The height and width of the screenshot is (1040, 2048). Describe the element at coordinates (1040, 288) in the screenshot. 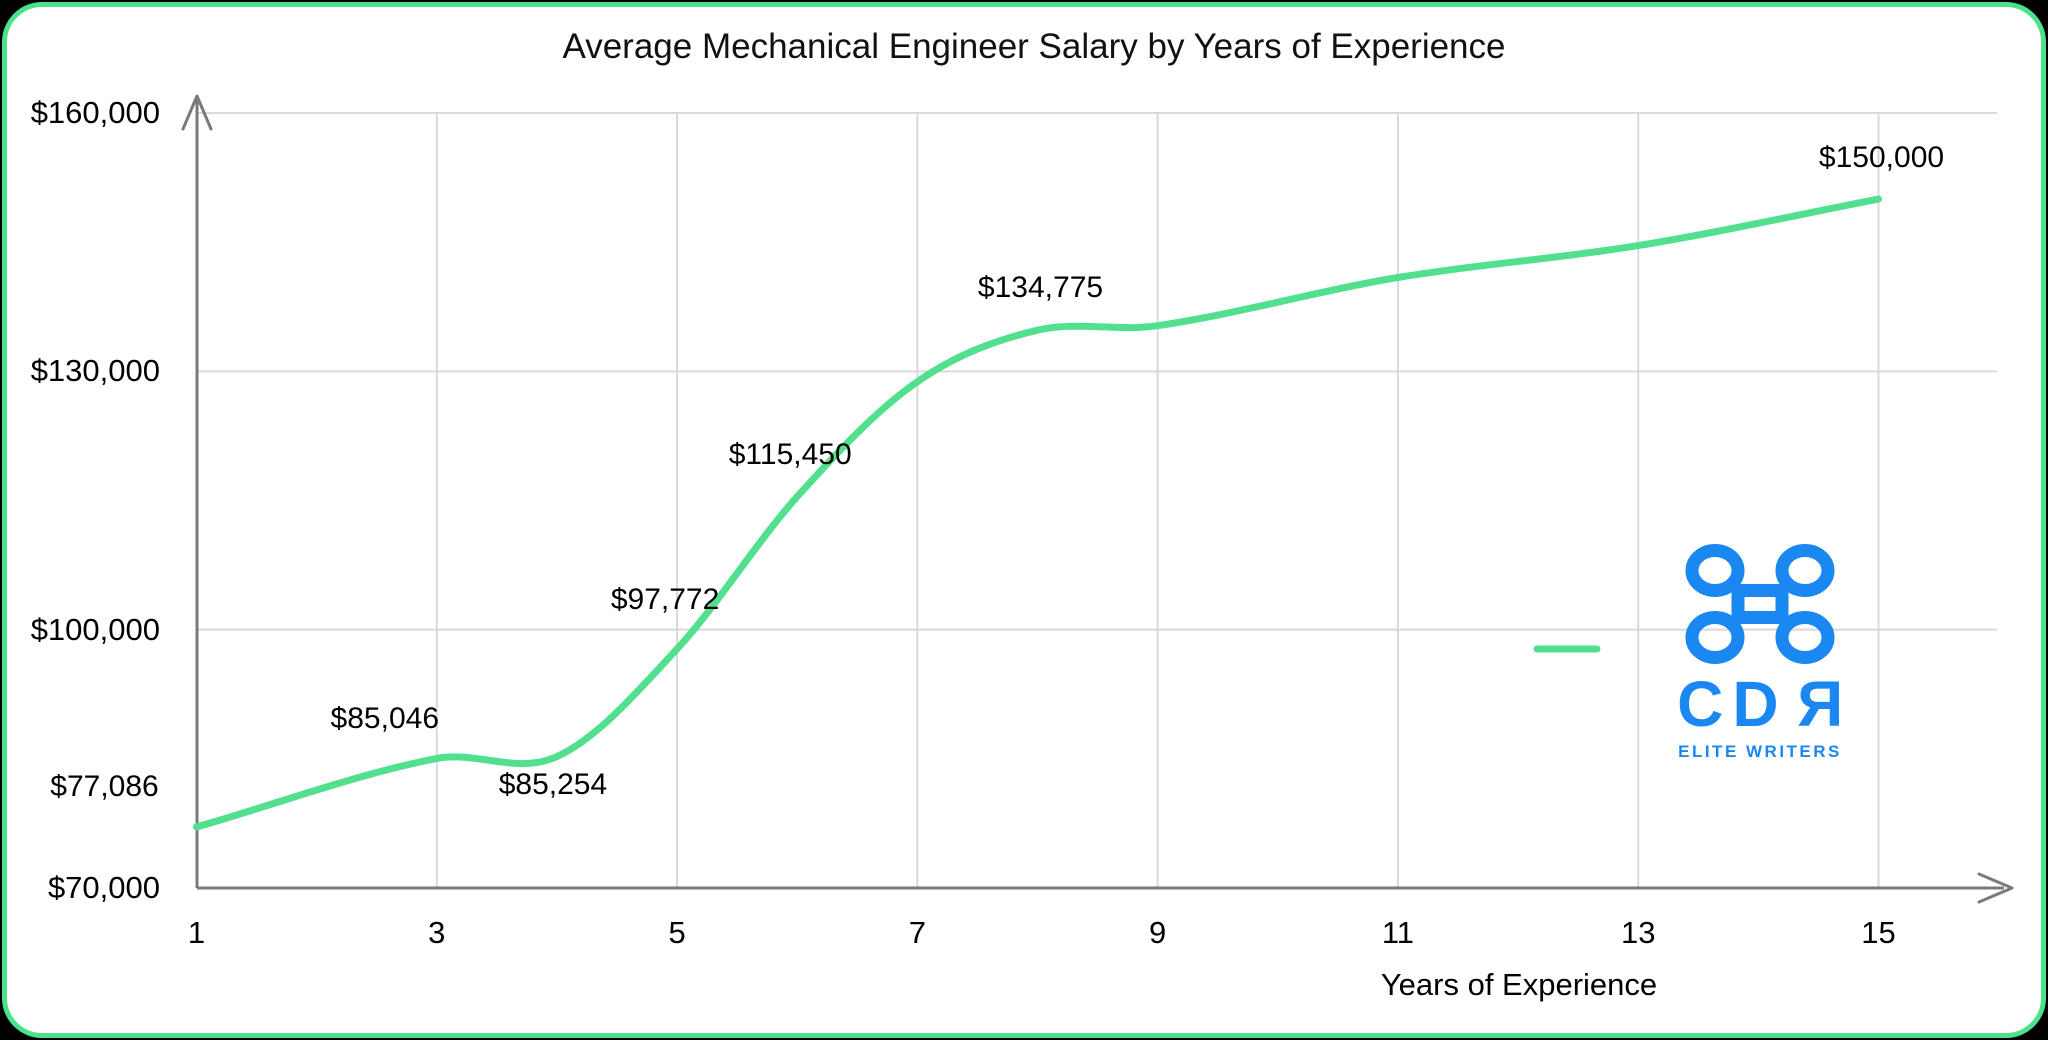

I see `data-point-label: $134,775` at that location.